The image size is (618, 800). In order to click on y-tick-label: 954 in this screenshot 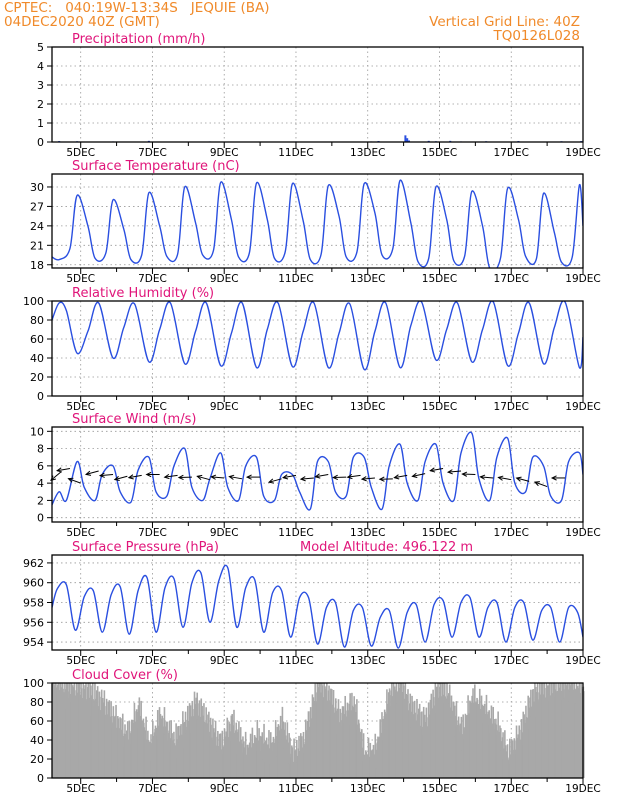, I will do `click(33, 642)`.